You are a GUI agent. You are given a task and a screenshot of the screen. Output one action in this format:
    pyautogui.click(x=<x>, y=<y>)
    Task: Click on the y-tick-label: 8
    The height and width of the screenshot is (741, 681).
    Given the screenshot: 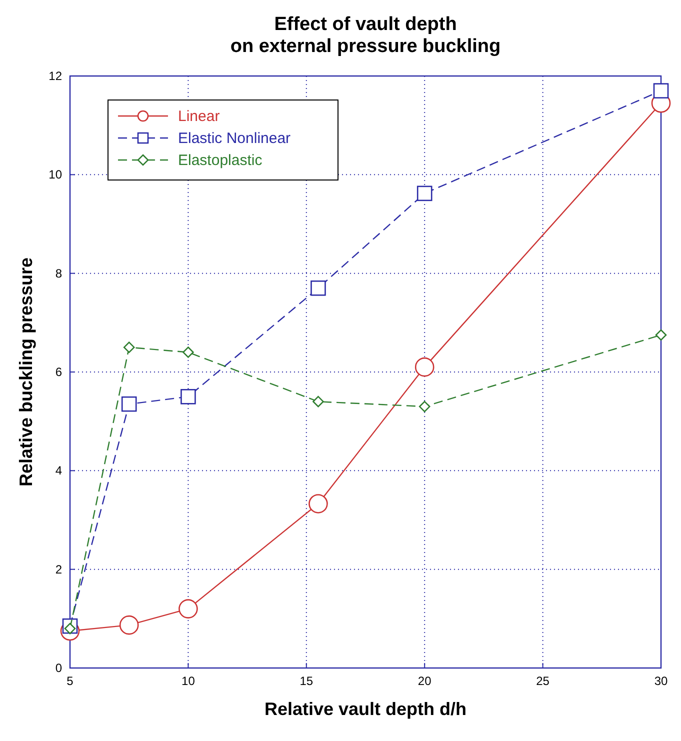 What is the action you would take?
    pyautogui.click(x=58, y=273)
    